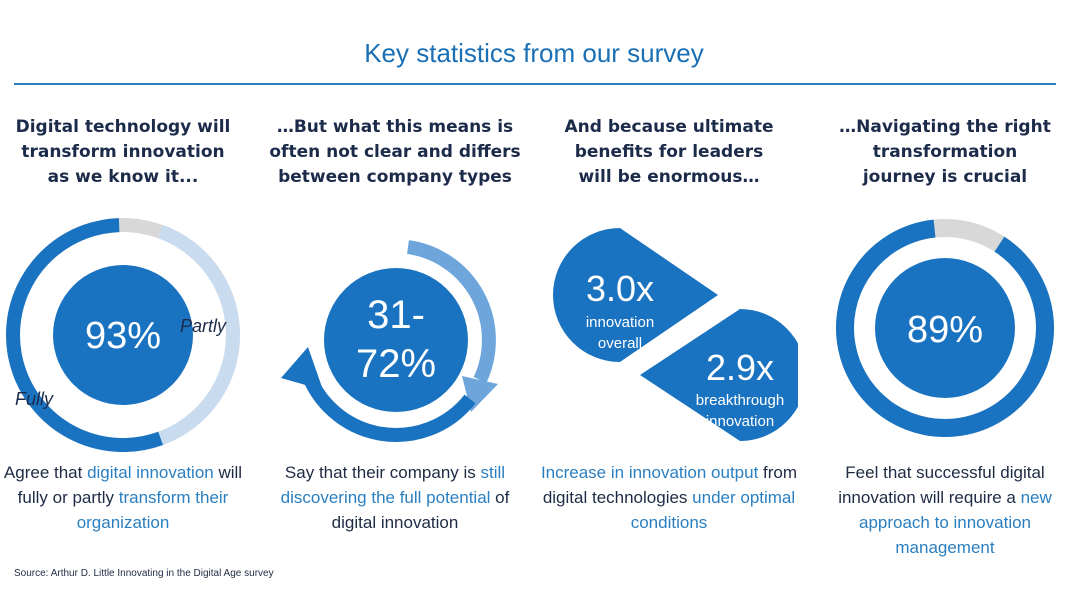 The width and height of the screenshot is (1068, 600). I want to click on donut-center, so click(123, 335).